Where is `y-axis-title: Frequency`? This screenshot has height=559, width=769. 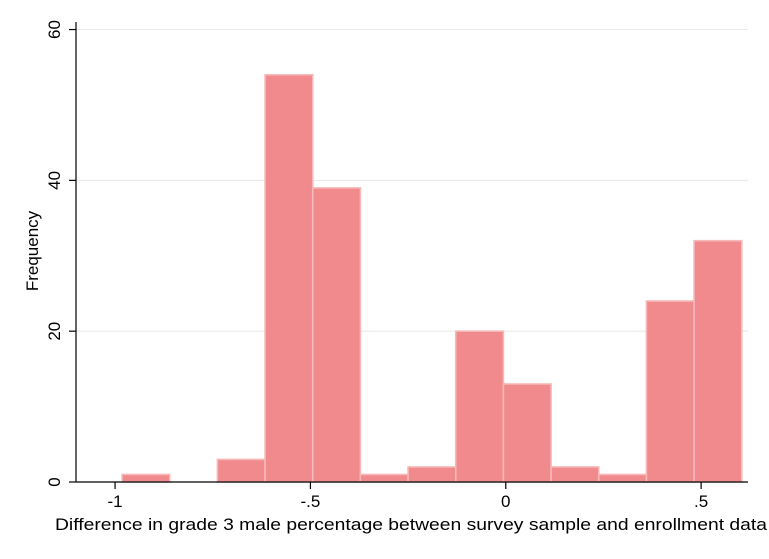
y-axis-title: Frequency is located at coordinates (32, 250).